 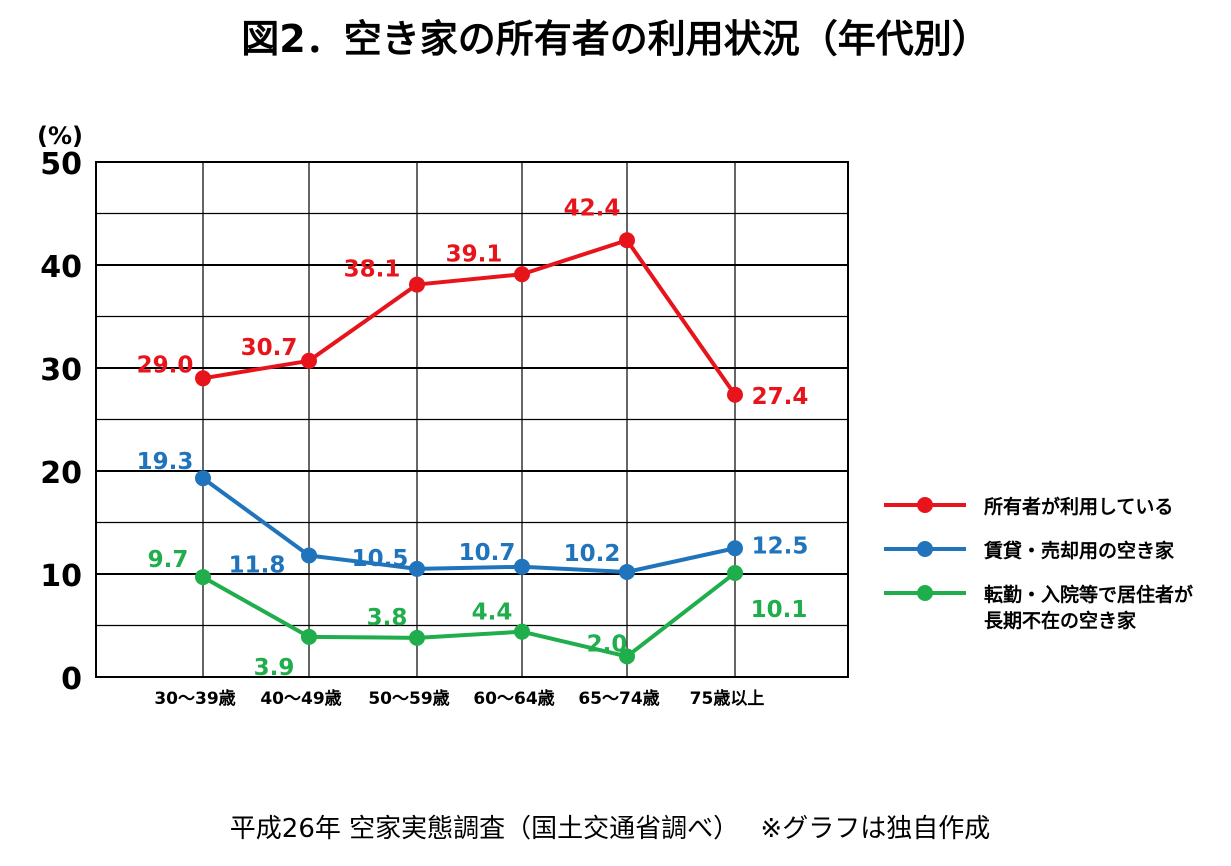 What do you see at coordinates (780, 546) in the screenshot?
I see `data-label: 12.5` at bounding box center [780, 546].